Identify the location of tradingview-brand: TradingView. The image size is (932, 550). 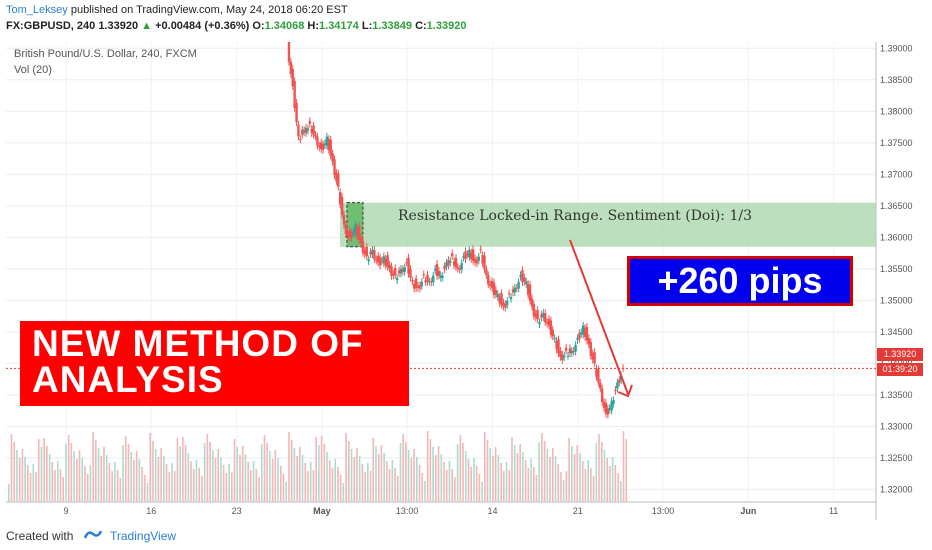
(143, 536).